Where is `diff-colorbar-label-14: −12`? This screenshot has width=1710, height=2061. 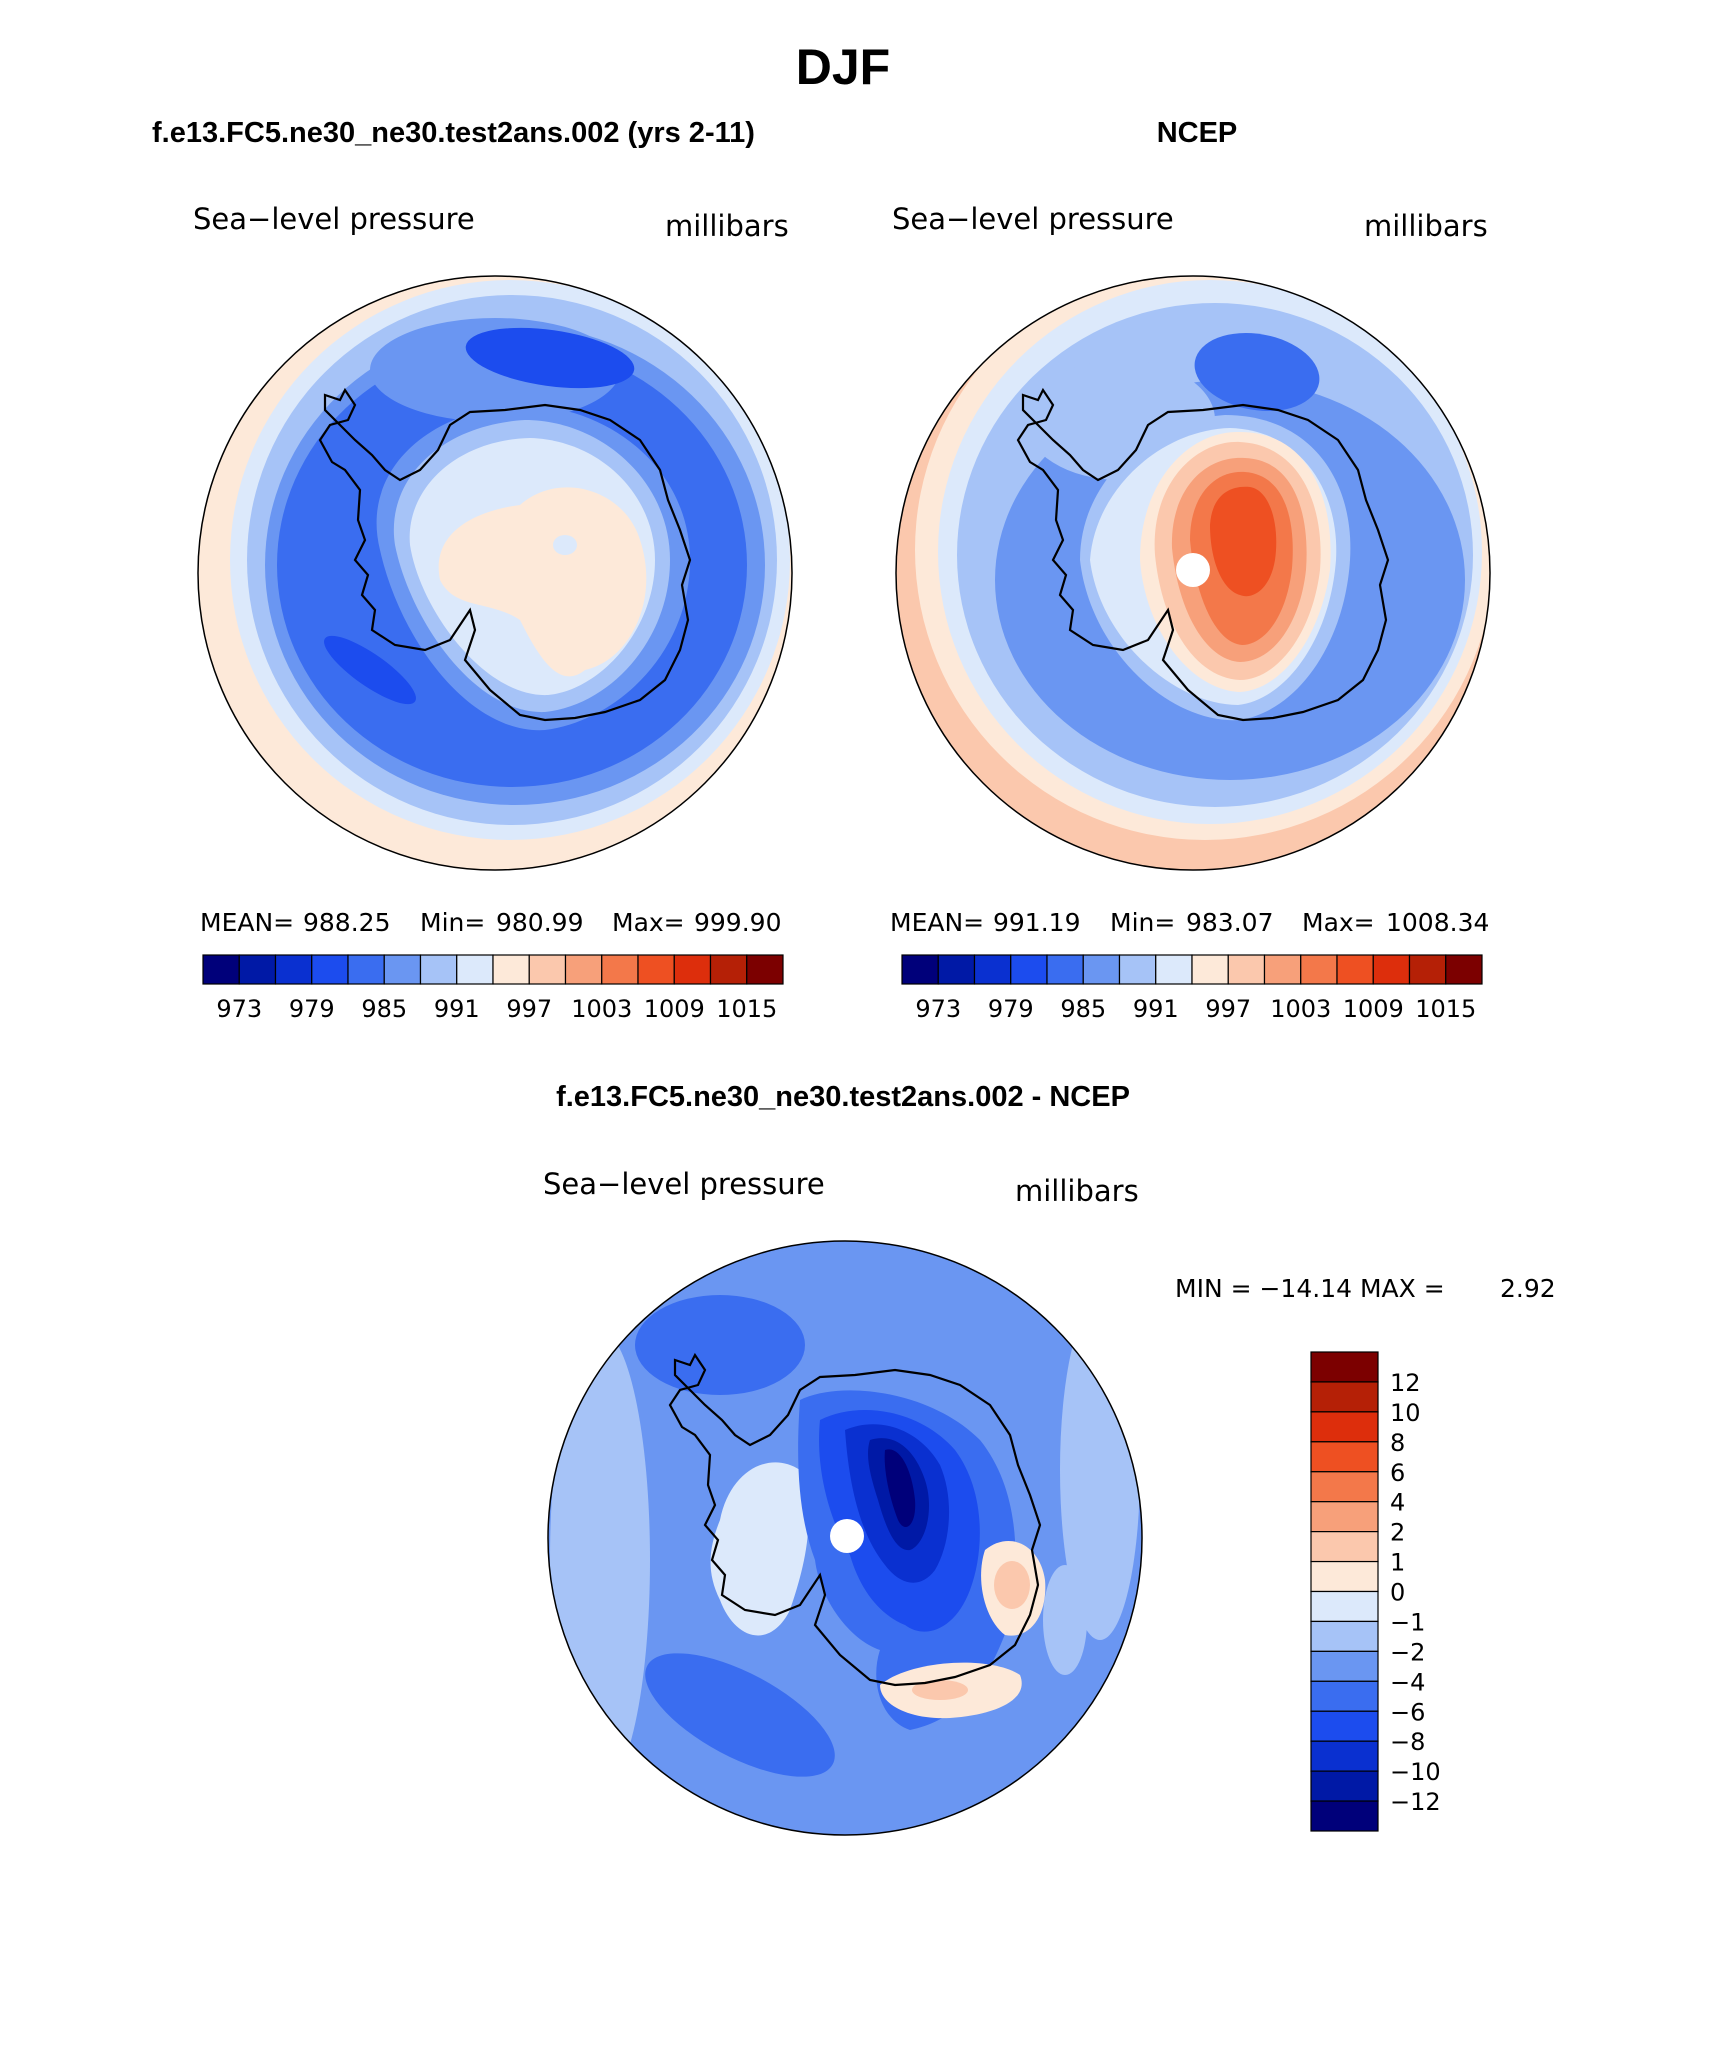
diff-colorbar-label-14: −12 is located at coordinates (1415, 1802).